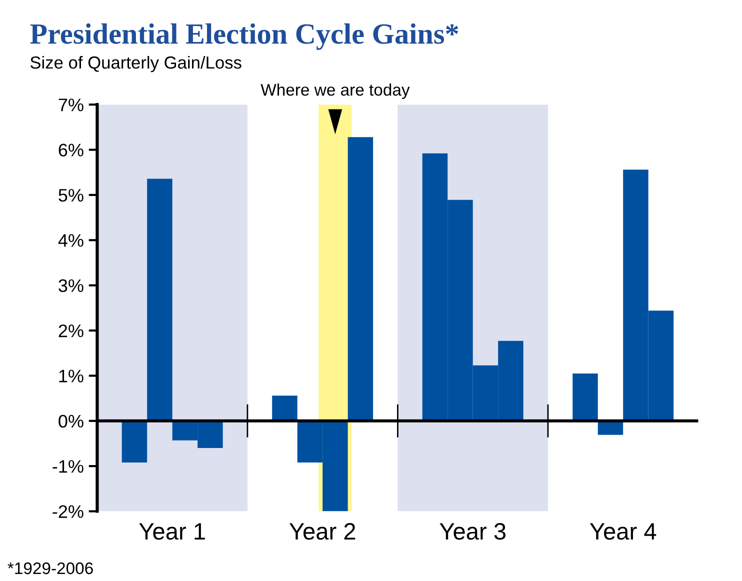 The image size is (742, 581). I want to click on chart-title: Presidential Election Cycle Gains*, so click(244, 36).